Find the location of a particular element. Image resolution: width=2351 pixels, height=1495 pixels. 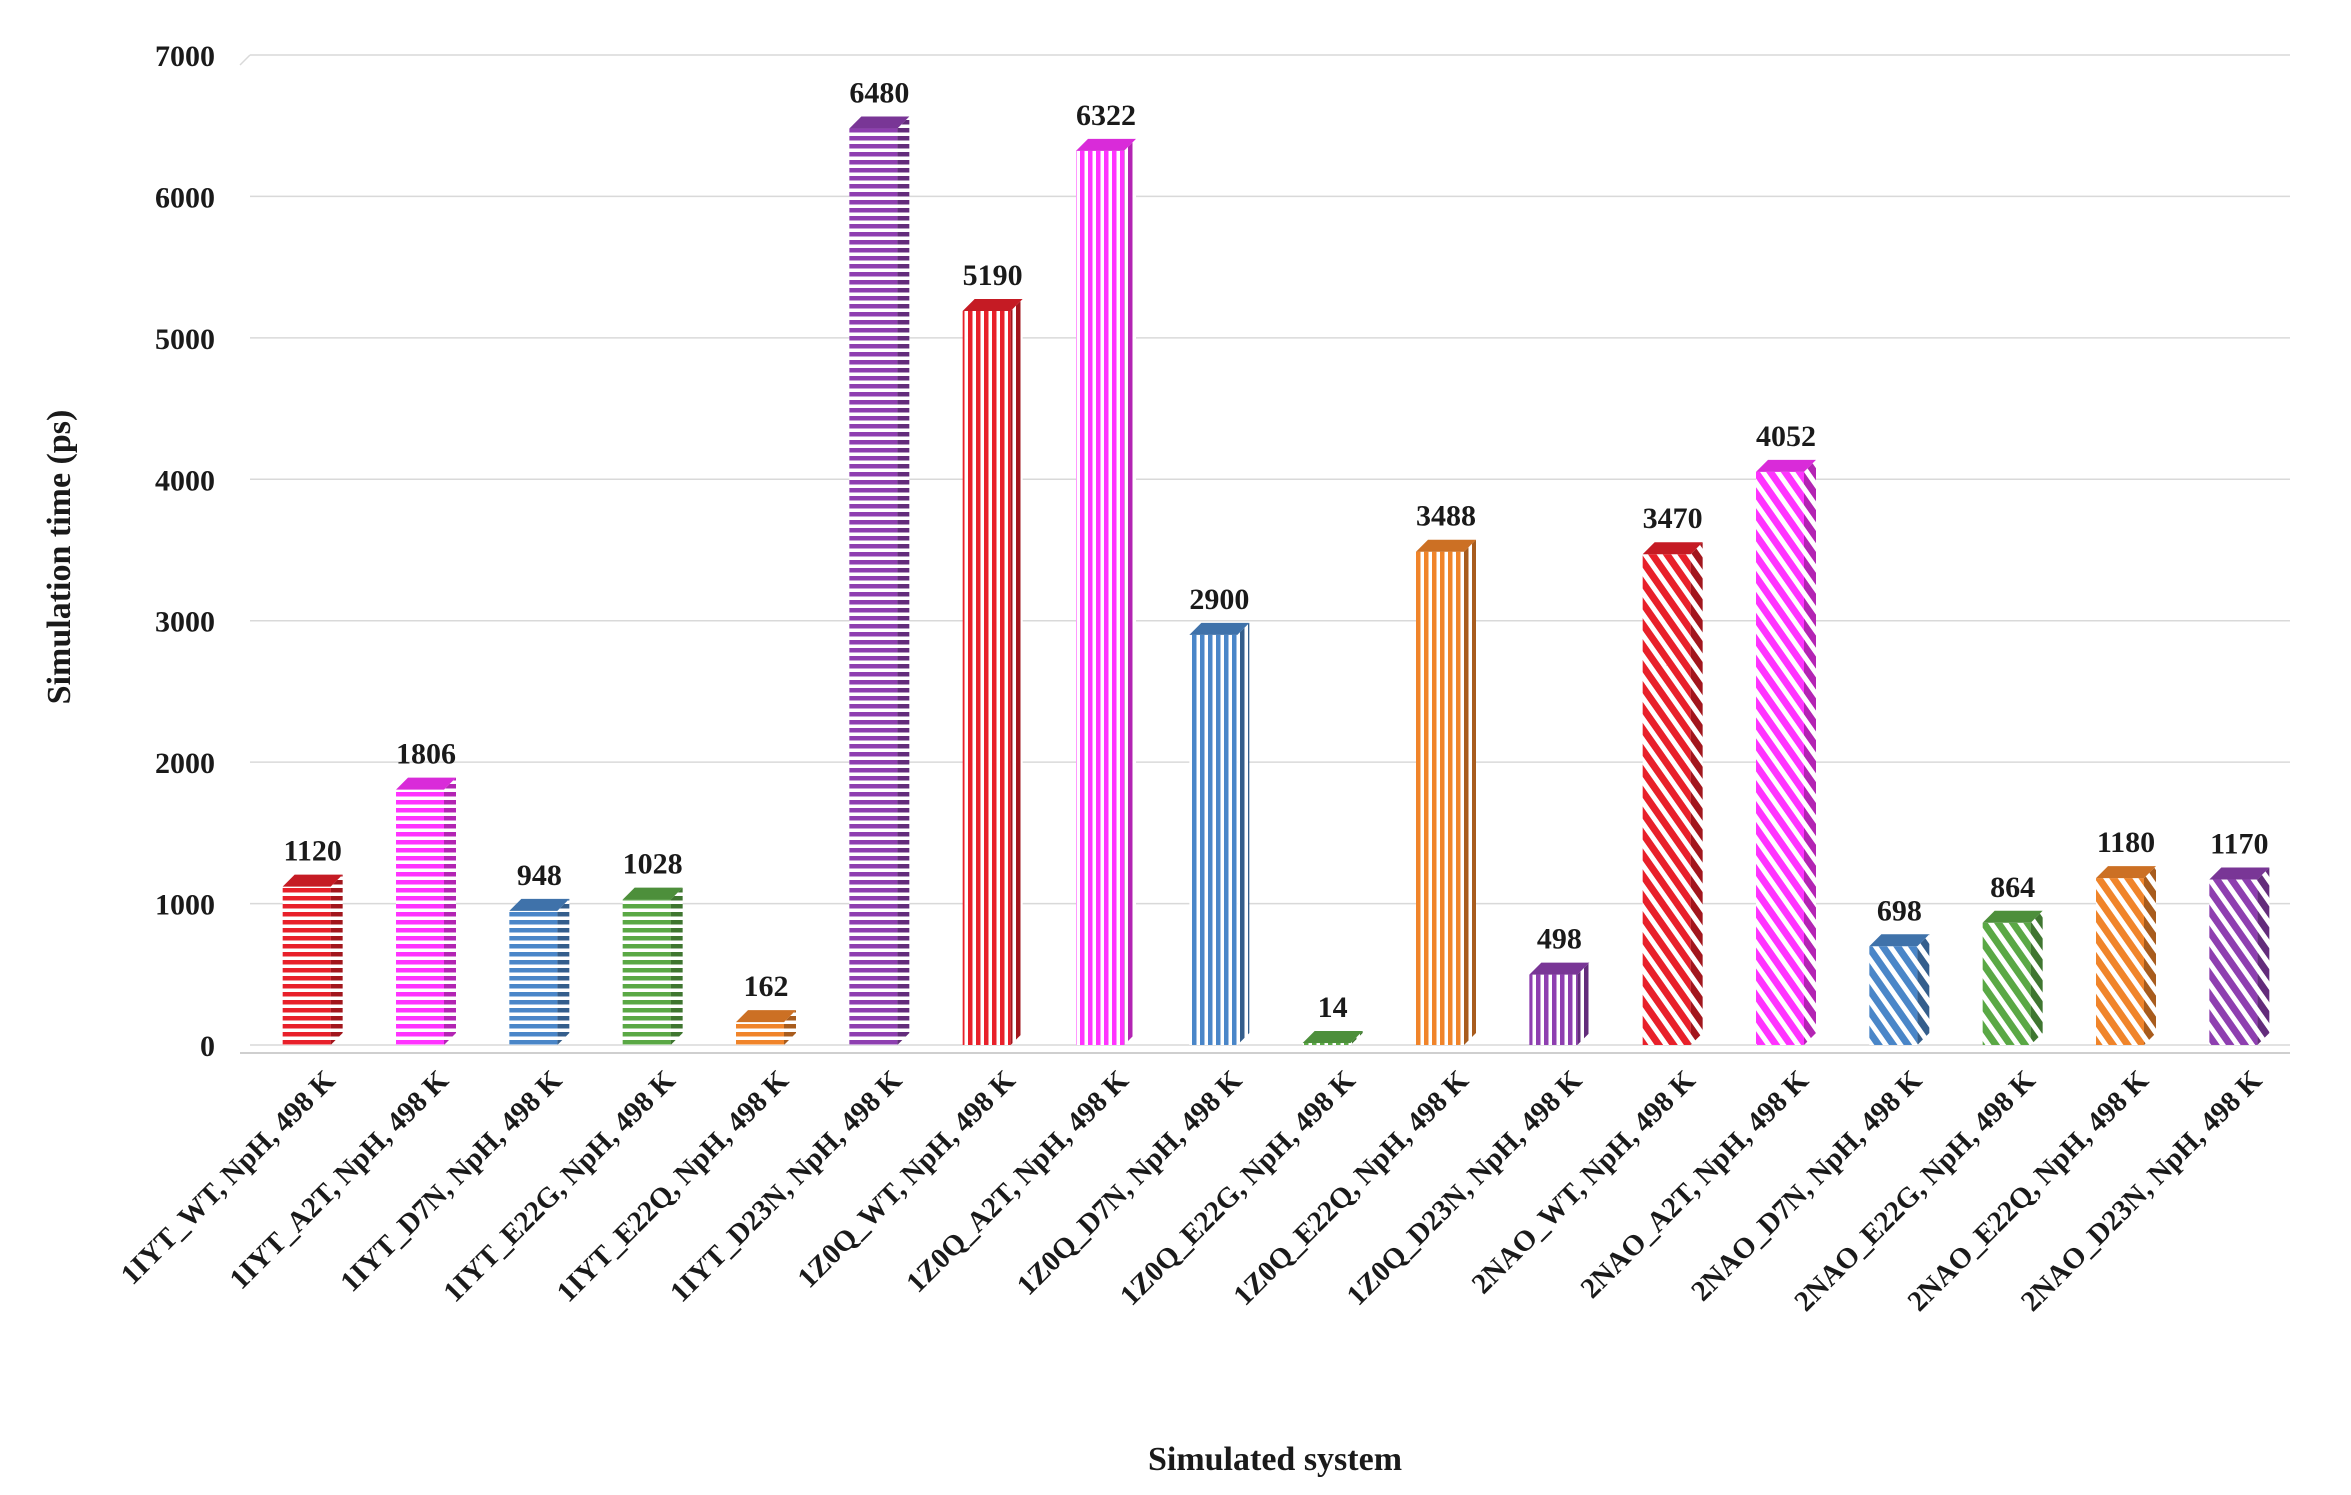

x-tick-label: 1Z0Q_E22G, NpH, 498 K is located at coordinates (1238, 1188).